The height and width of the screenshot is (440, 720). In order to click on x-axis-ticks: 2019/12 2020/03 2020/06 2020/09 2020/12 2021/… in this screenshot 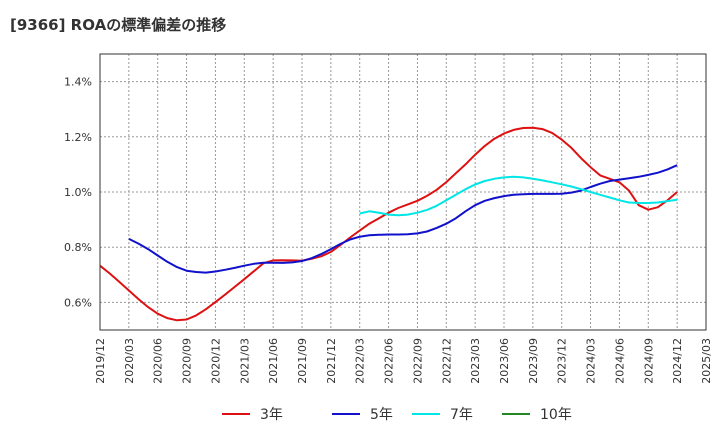, I will do `click(403, 361)`.